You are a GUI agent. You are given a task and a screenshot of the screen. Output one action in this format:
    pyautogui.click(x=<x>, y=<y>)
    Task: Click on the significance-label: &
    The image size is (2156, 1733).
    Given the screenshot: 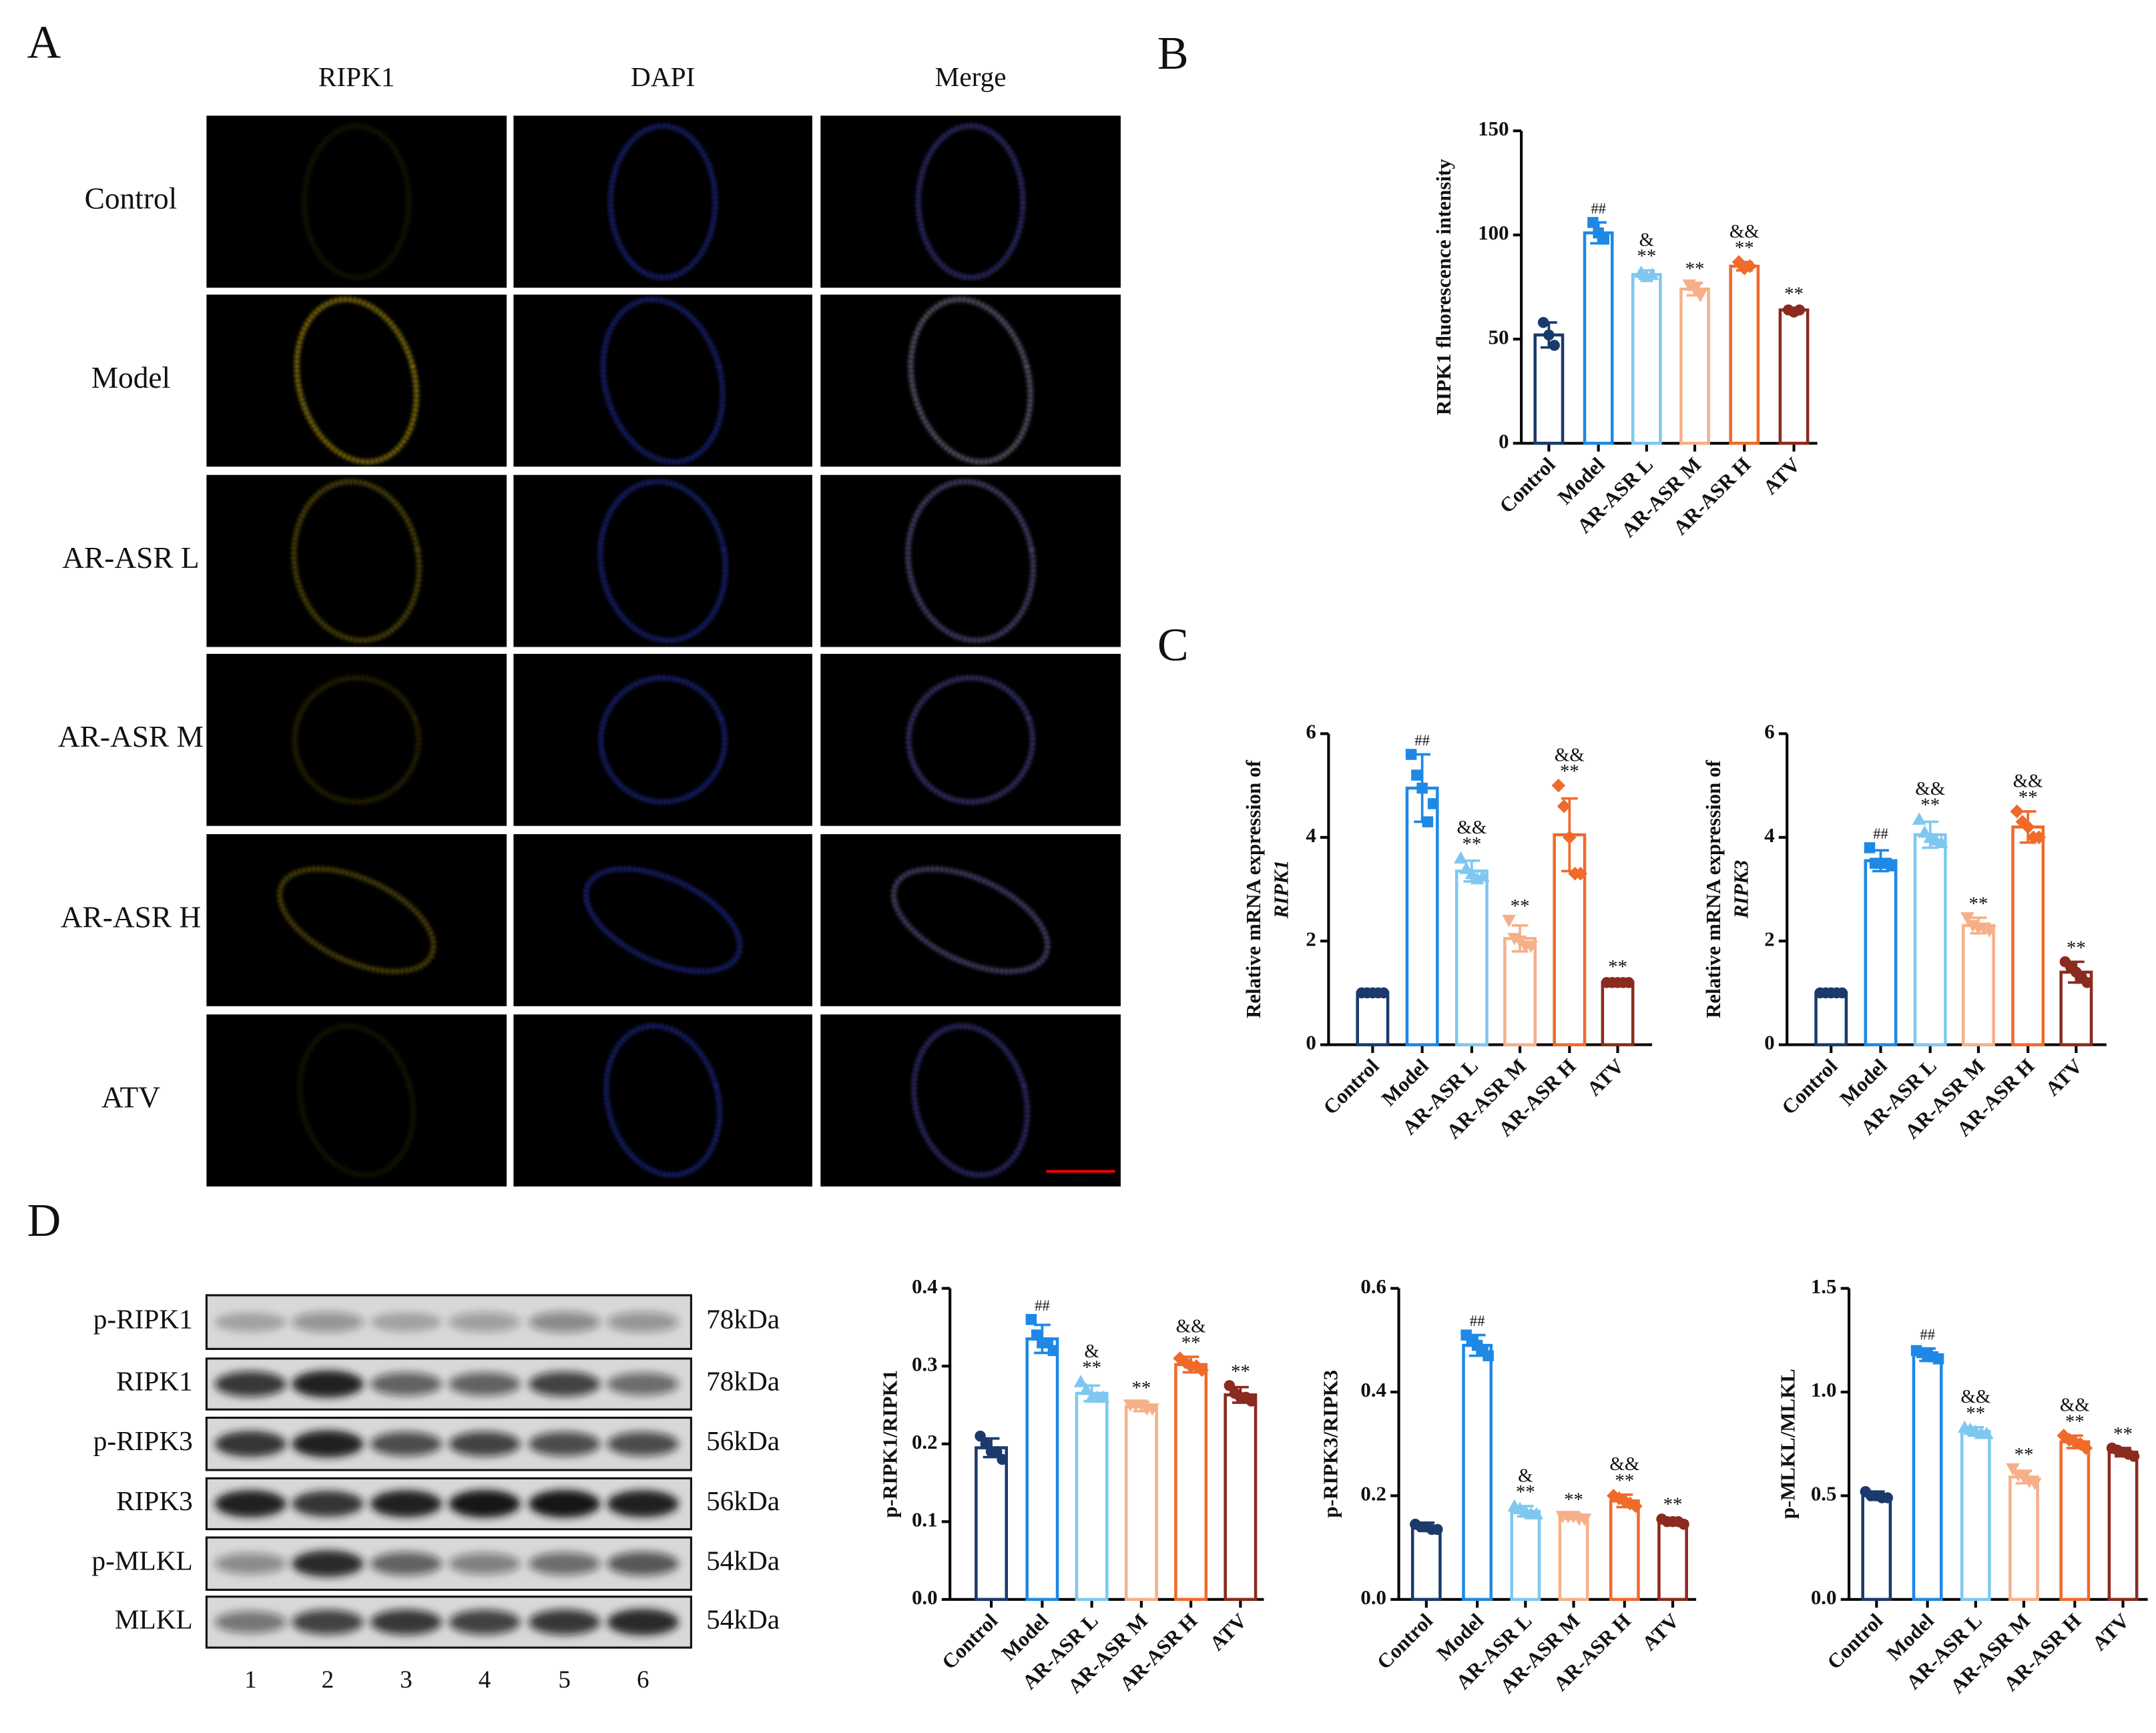 What is the action you would take?
    pyautogui.click(x=1526, y=1475)
    